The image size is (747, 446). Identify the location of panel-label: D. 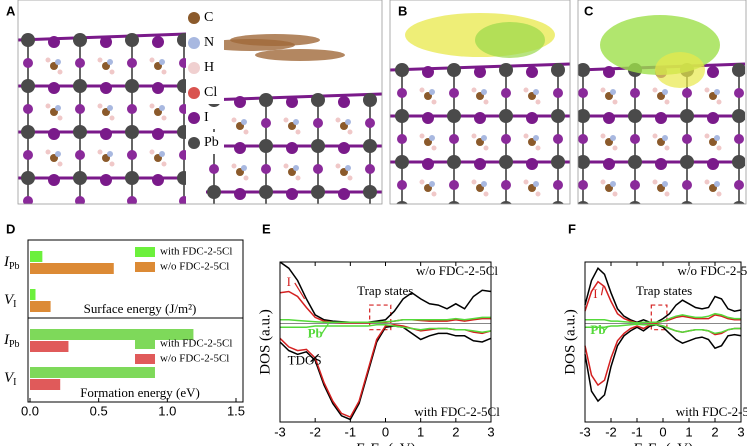
(10, 228).